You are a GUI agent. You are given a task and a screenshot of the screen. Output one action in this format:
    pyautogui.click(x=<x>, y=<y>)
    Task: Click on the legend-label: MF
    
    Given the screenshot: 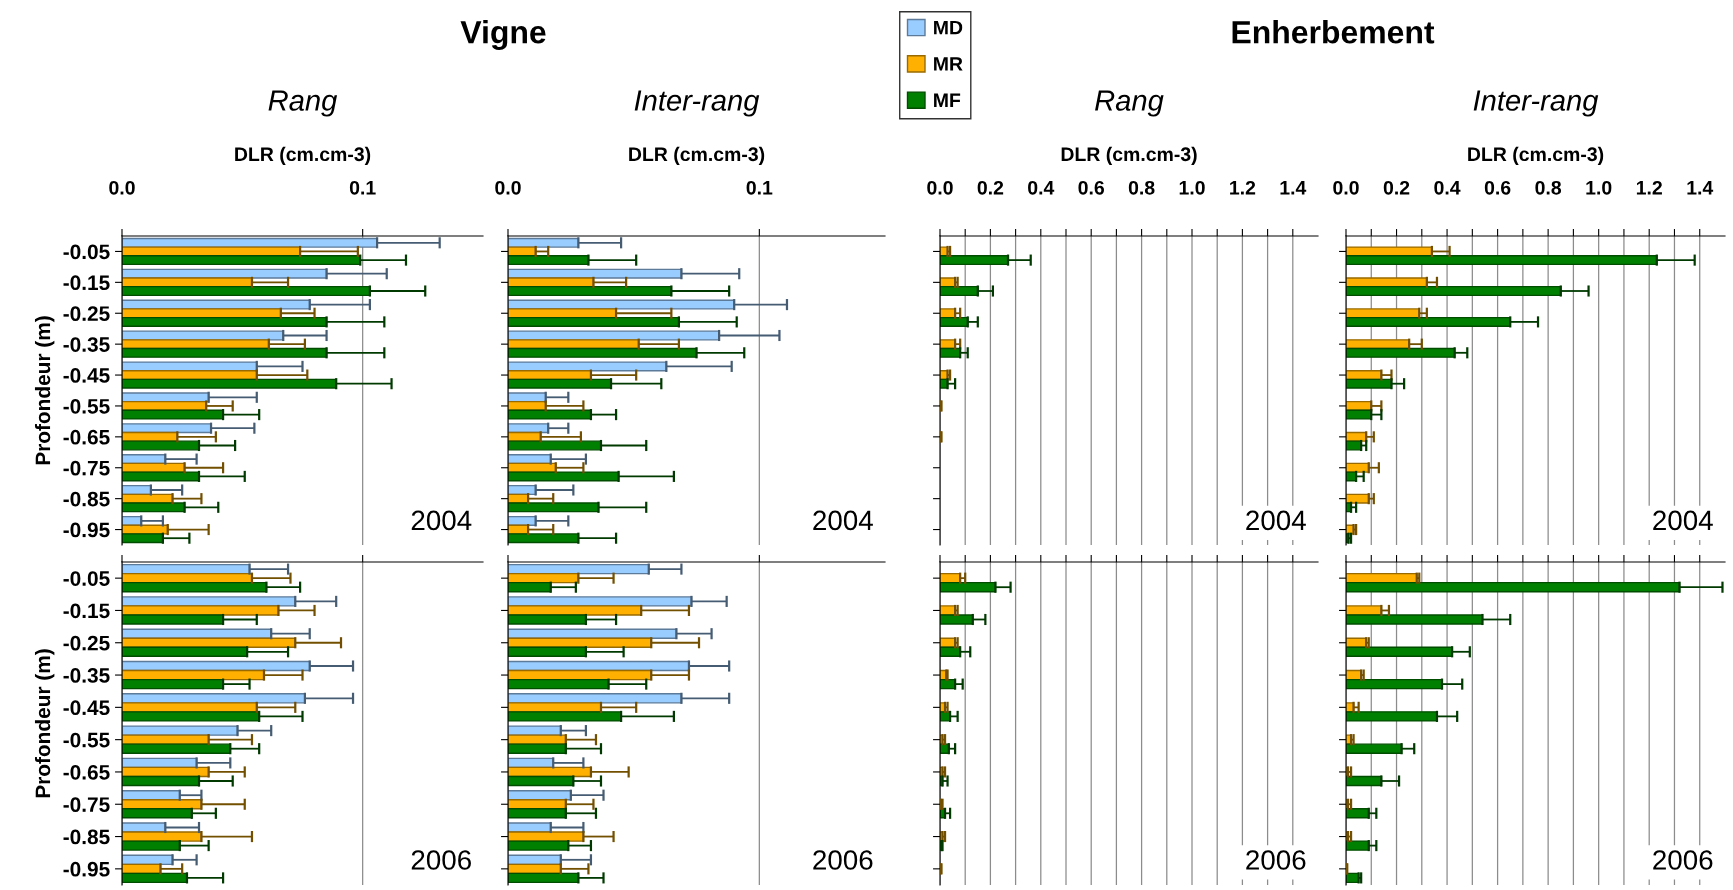 What is the action you would take?
    pyautogui.click(x=947, y=100)
    